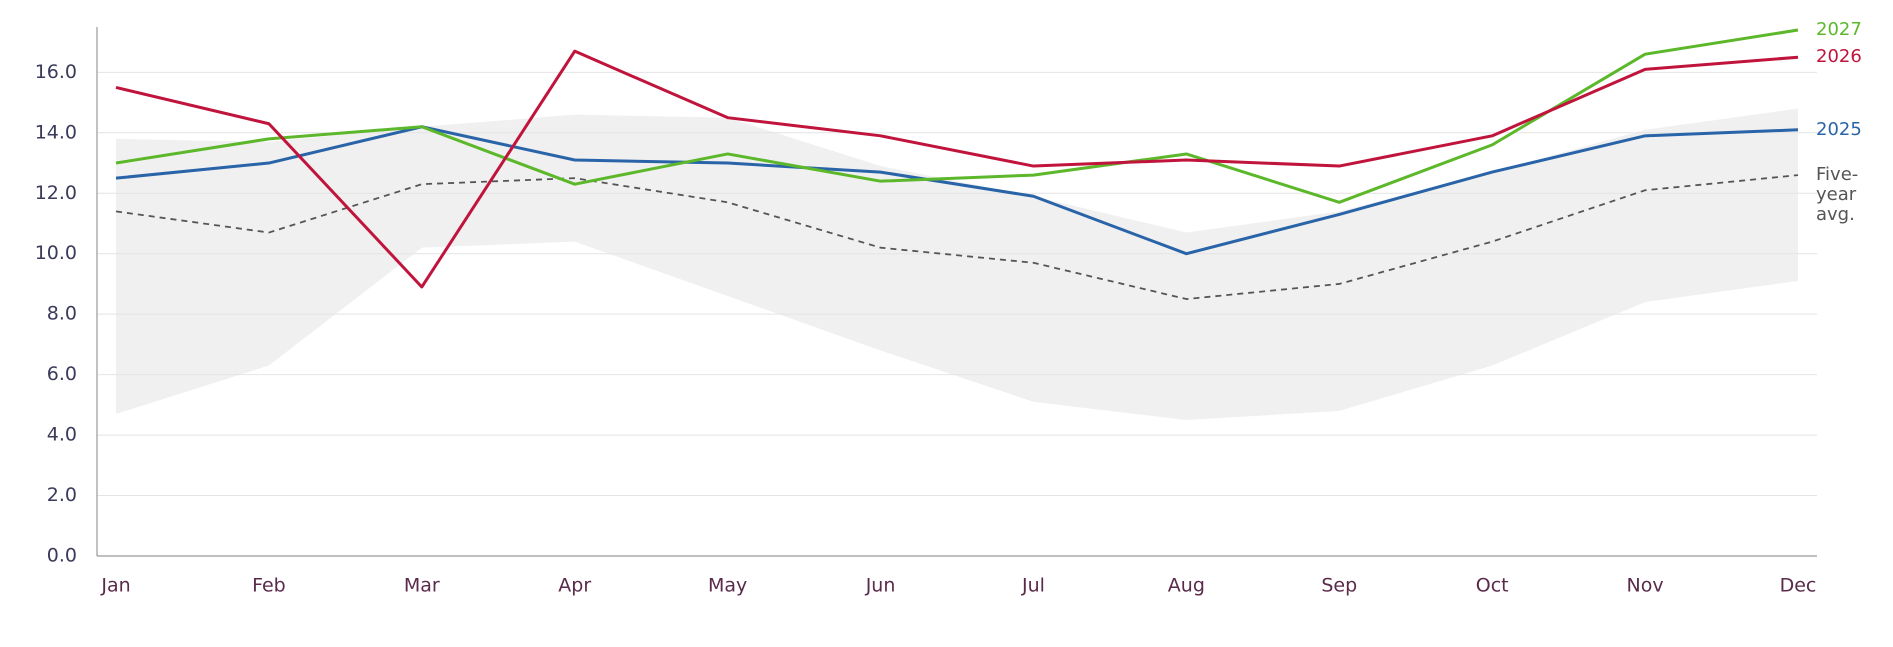 Image resolution: width=1893 pixels, height=647 pixels. I want to click on x-tick-label: Apr, so click(574, 586).